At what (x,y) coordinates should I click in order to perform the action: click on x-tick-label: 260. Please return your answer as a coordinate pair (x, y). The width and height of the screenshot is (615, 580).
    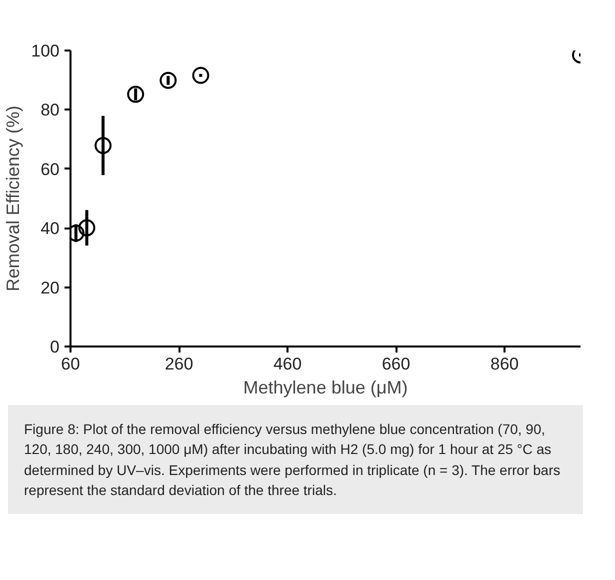
    Looking at the image, I should click on (179, 364).